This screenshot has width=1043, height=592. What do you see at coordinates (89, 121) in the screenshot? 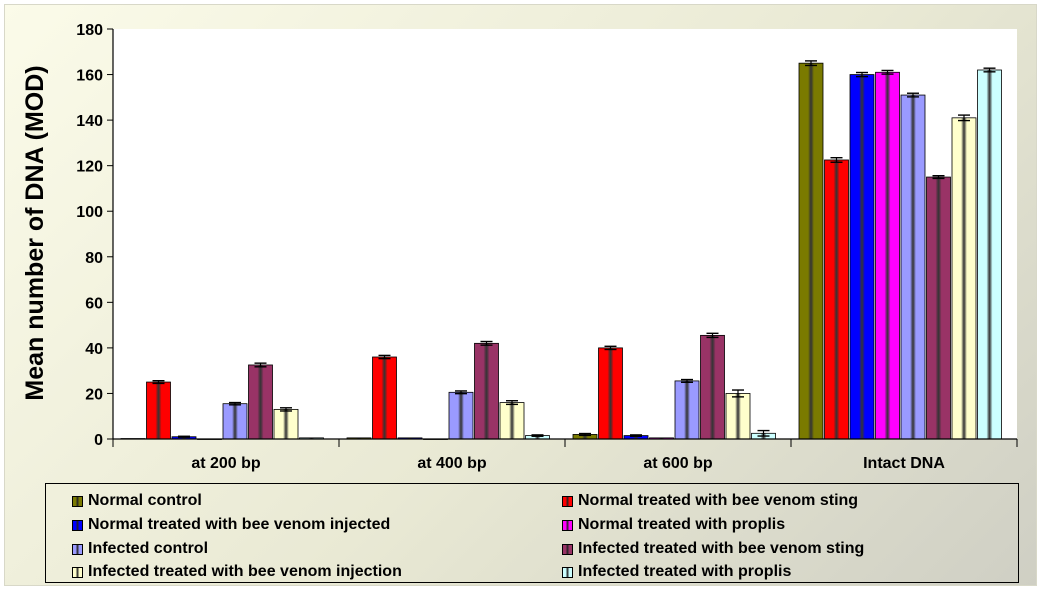
I see `y-tick-label: 140` at bounding box center [89, 121].